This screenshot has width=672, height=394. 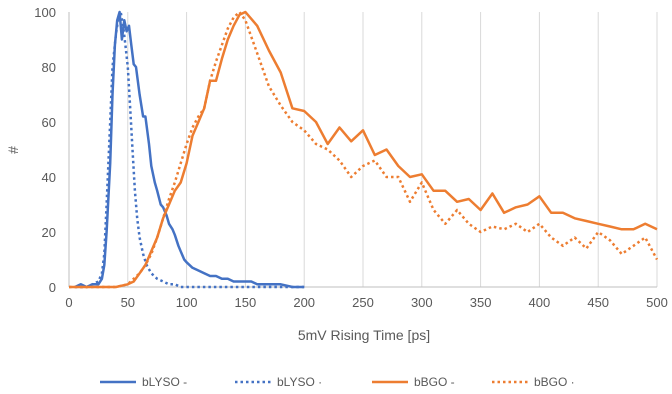 I want to click on x-tick-label: 200, so click(x=304, y=302).